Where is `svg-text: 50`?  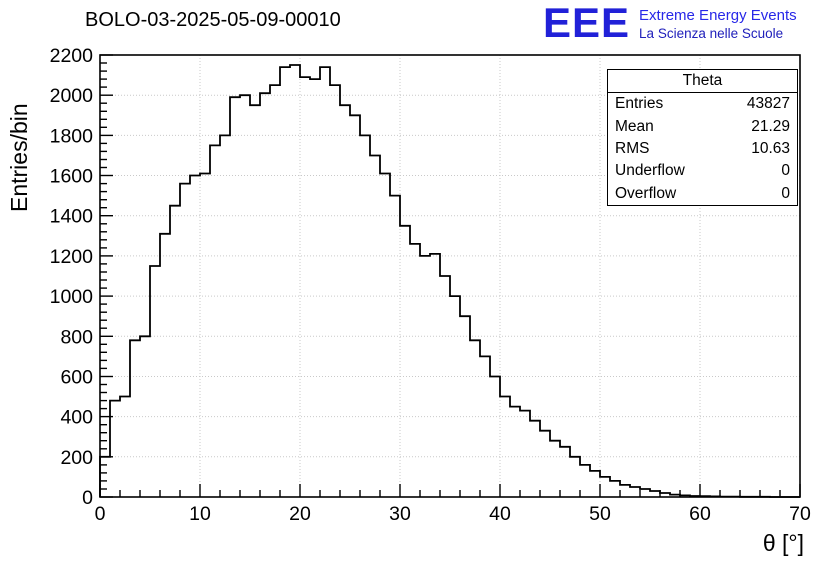
svg-text: 50 is located at coordinates (600, 514).